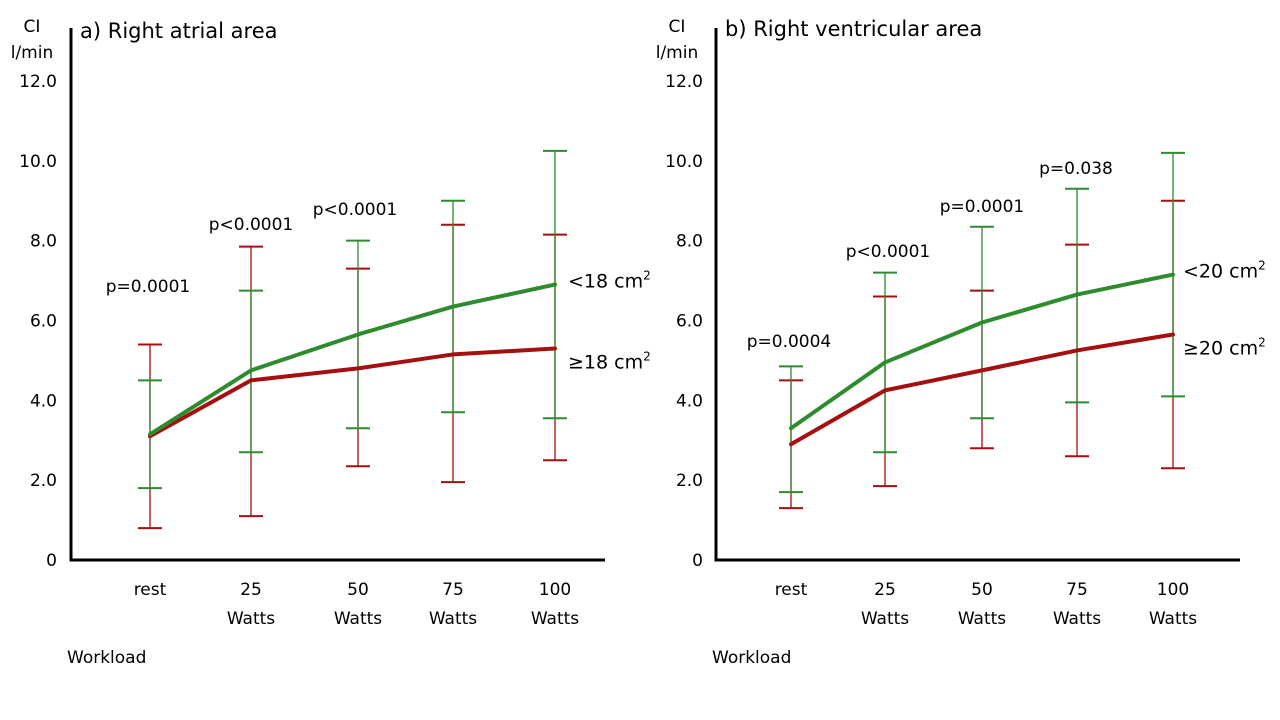  What do you see at coordinates (179, 31) in the screenshot?
I see `chart-title: a) Right atrial area` at bounding box center [179, 31].